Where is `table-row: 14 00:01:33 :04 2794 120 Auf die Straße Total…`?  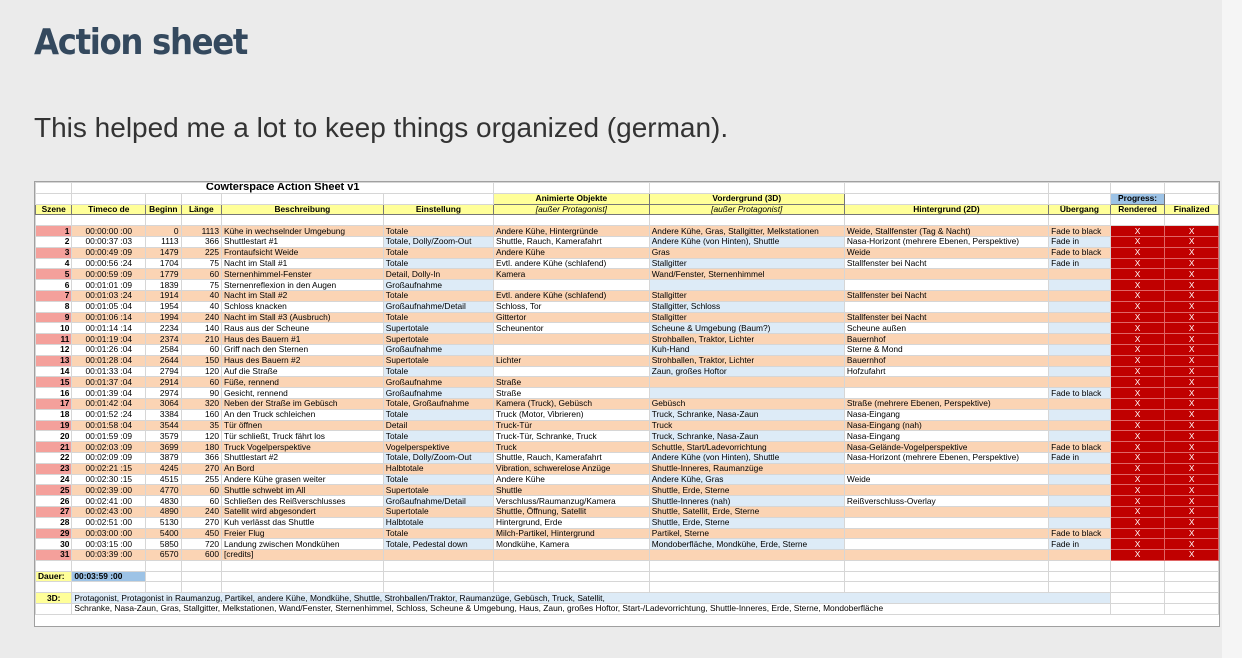 table-row: 14 00:01:33 :04 2794 120 Auf die Straße Total… is located at coordinates (627, 371).